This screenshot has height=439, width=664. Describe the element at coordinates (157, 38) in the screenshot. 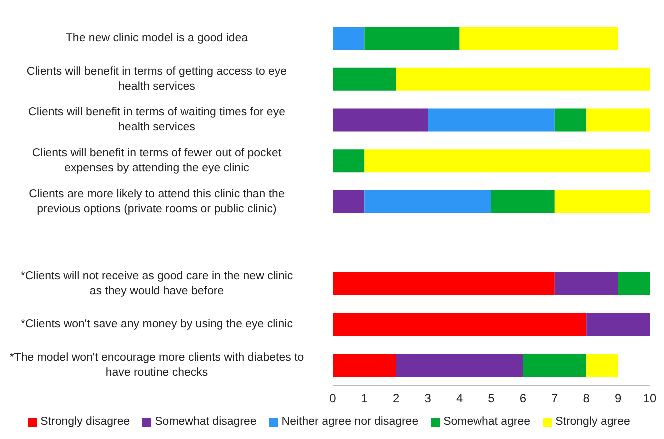

I see `y-tick-label: The new clinic model is a good idea` at that location.